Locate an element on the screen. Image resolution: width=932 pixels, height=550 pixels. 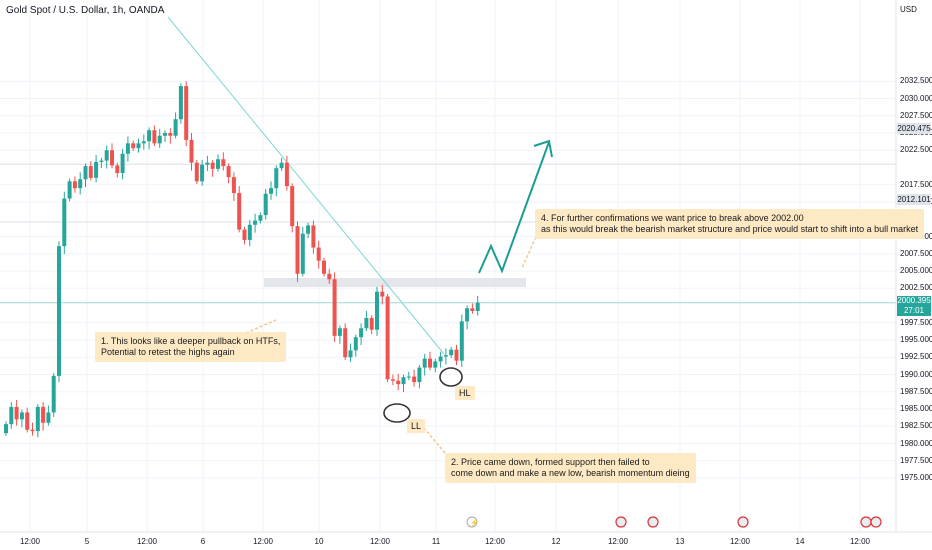
note4-pointer is located at coordinates (529, 252).